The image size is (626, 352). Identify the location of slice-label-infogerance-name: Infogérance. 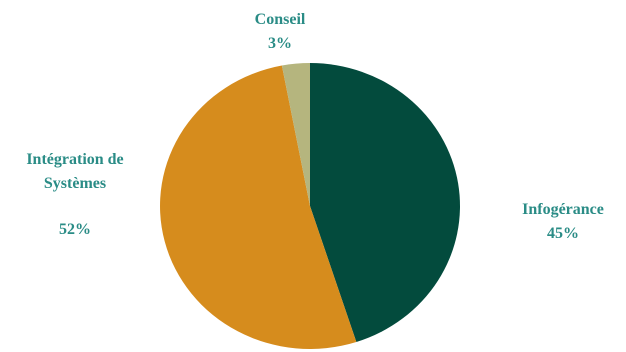
(563, 209).